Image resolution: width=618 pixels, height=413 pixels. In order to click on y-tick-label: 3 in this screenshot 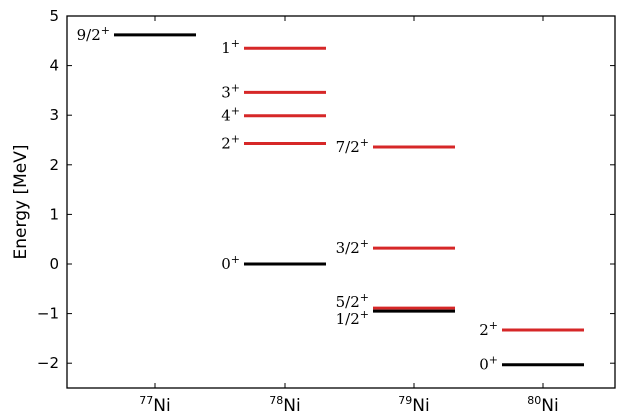, I will do `click(54, 115)`.